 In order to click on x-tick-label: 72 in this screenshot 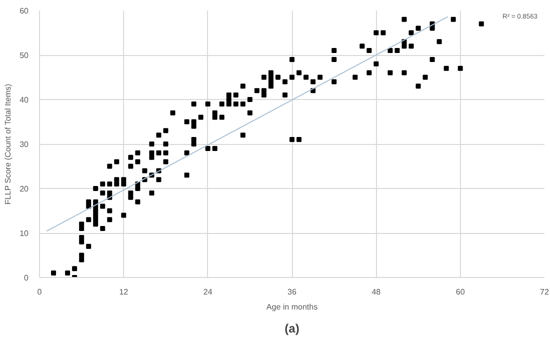, I will do `click(545, 292)`.